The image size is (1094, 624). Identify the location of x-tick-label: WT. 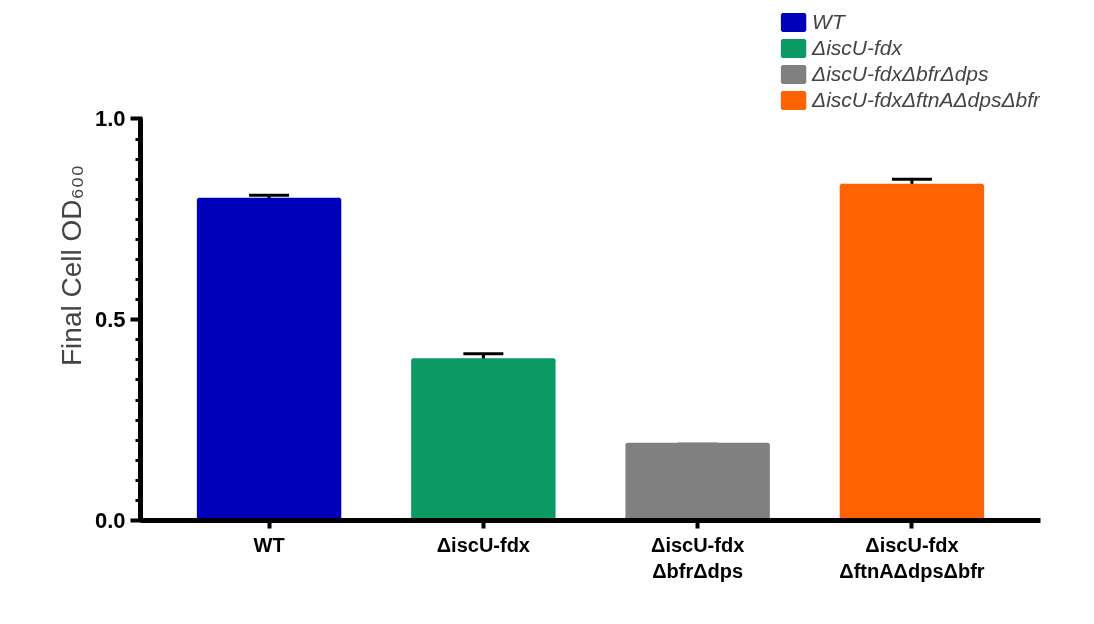
(269, 544).